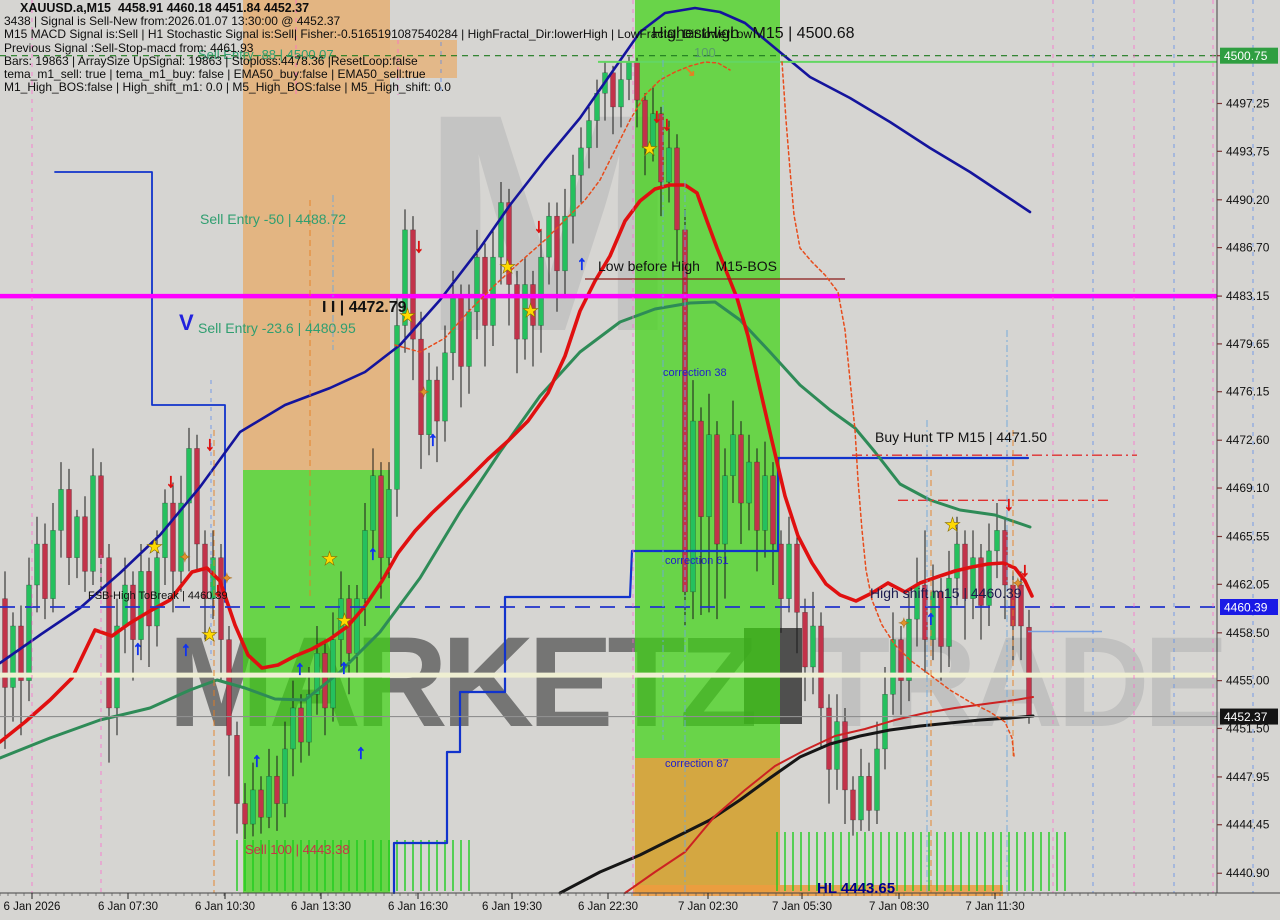 This screenshot has width=1280, height=920. I want to click on time-tick-label: 6 Jan 10:30, so click(225, 907).